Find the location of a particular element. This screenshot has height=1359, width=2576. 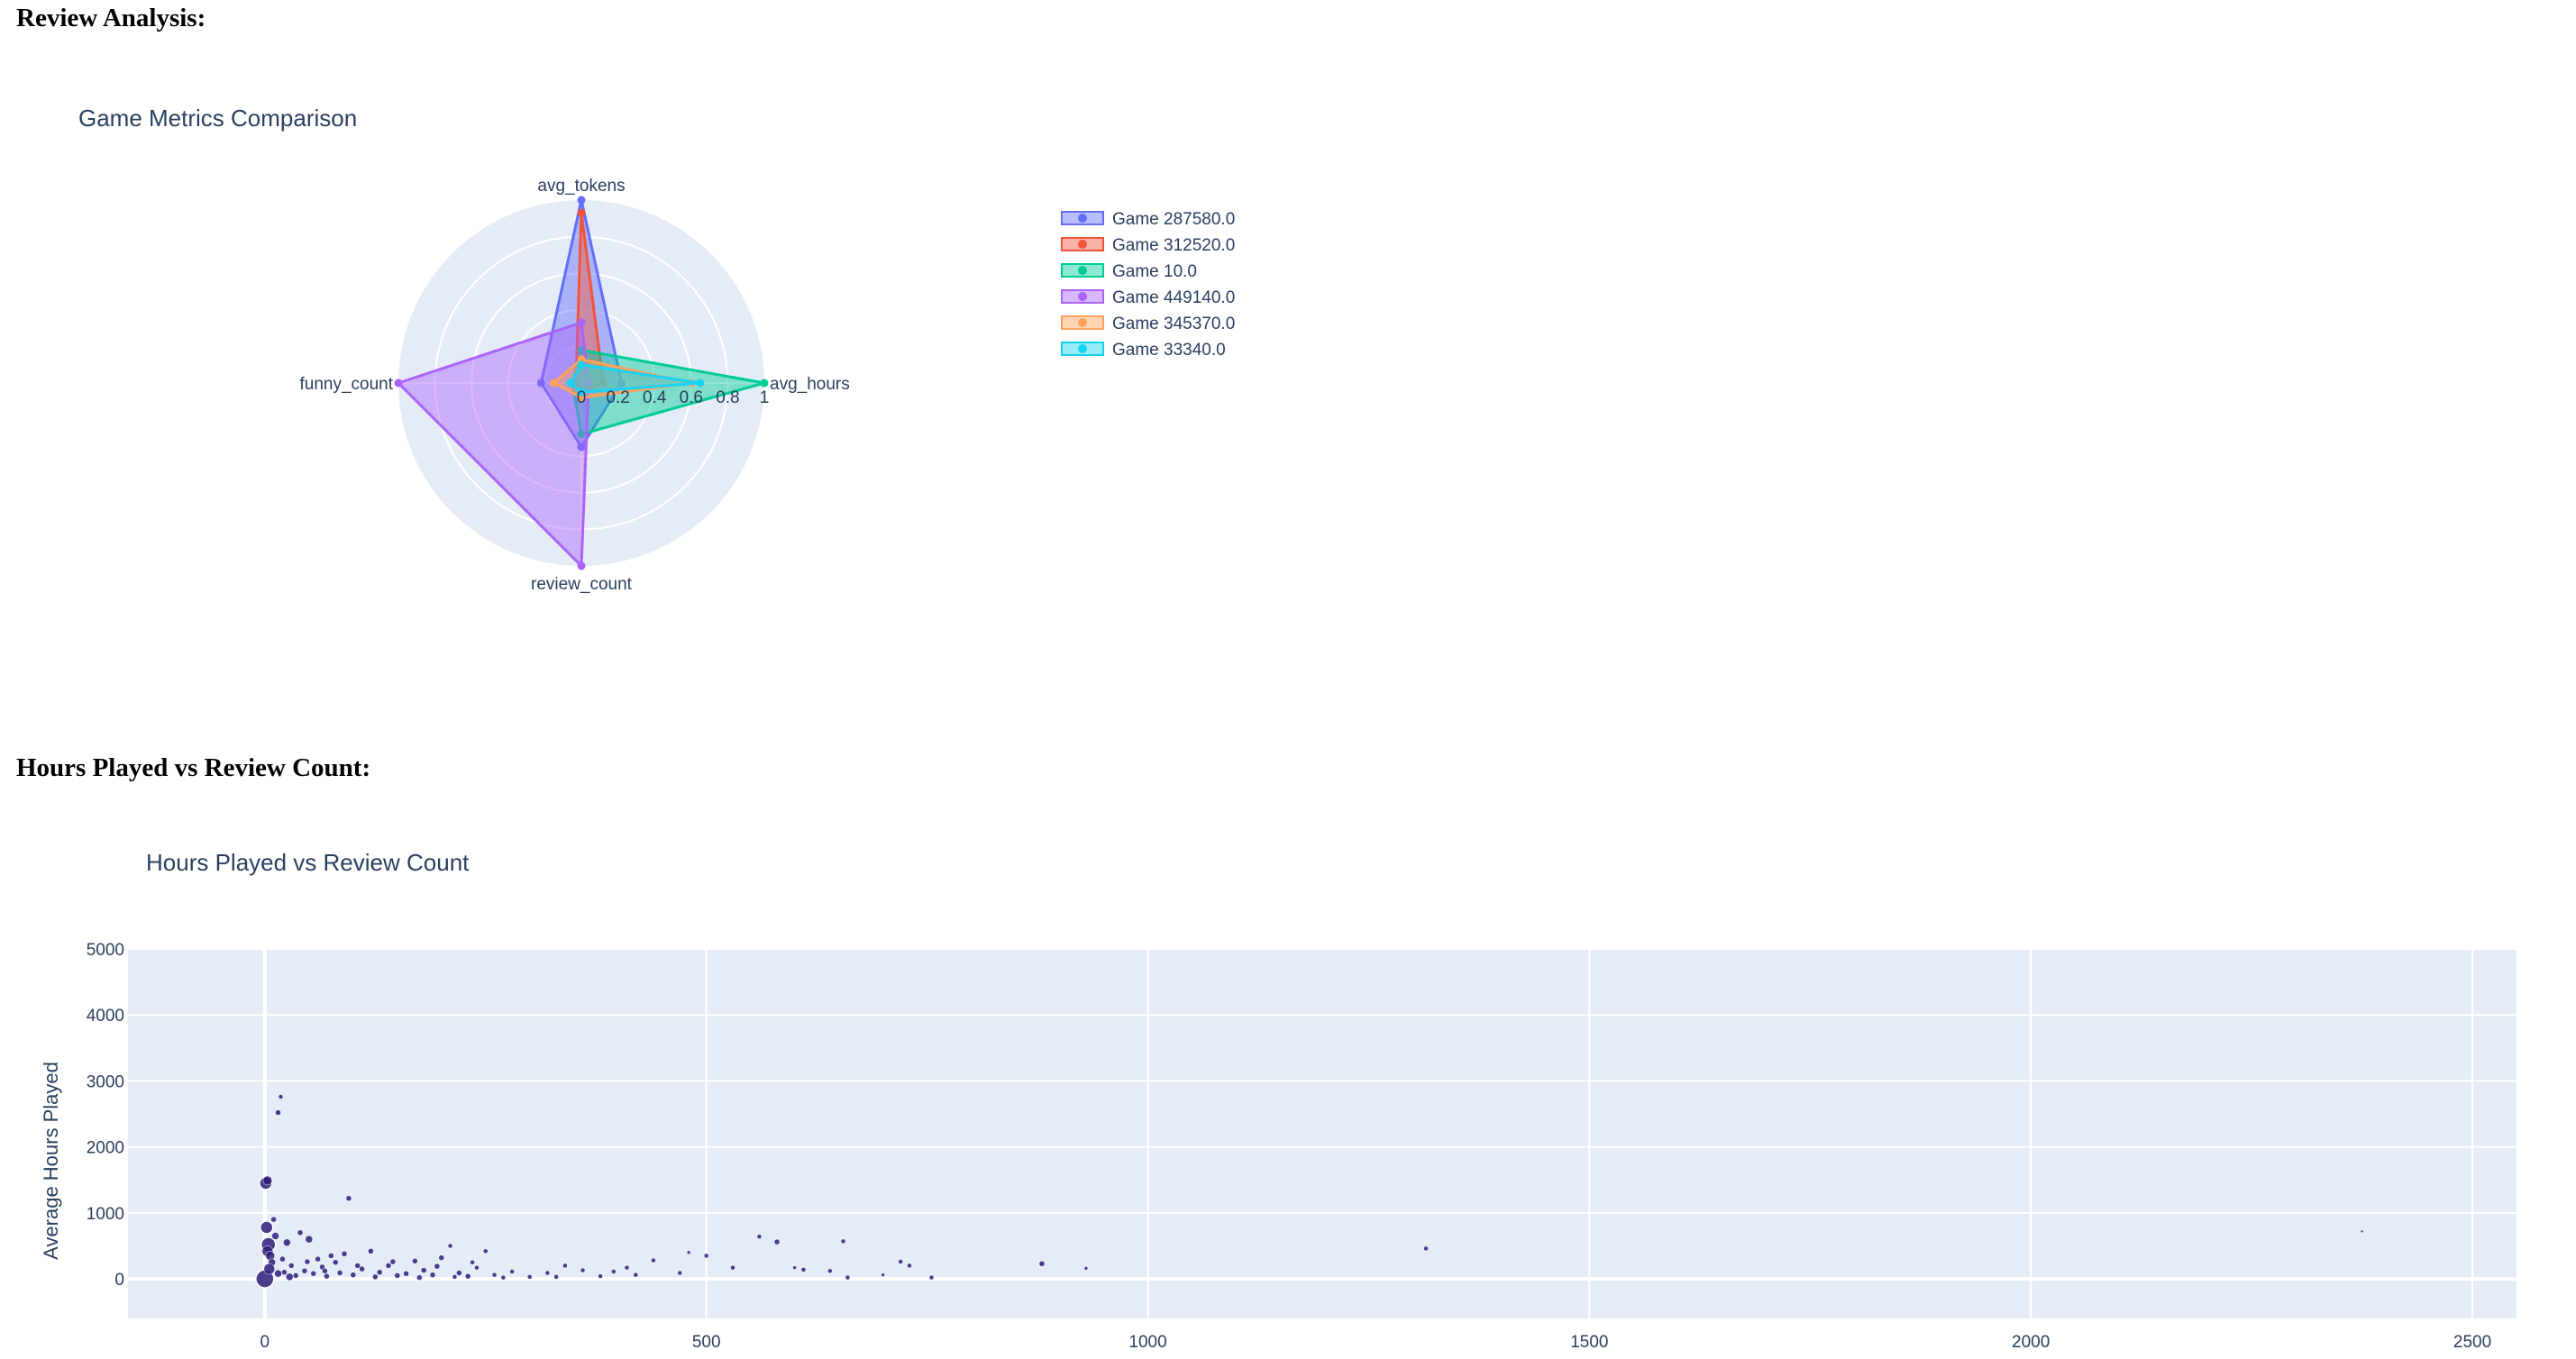

radar-axis-label-funny-count: funny_count is located at coordinates (346, 384).